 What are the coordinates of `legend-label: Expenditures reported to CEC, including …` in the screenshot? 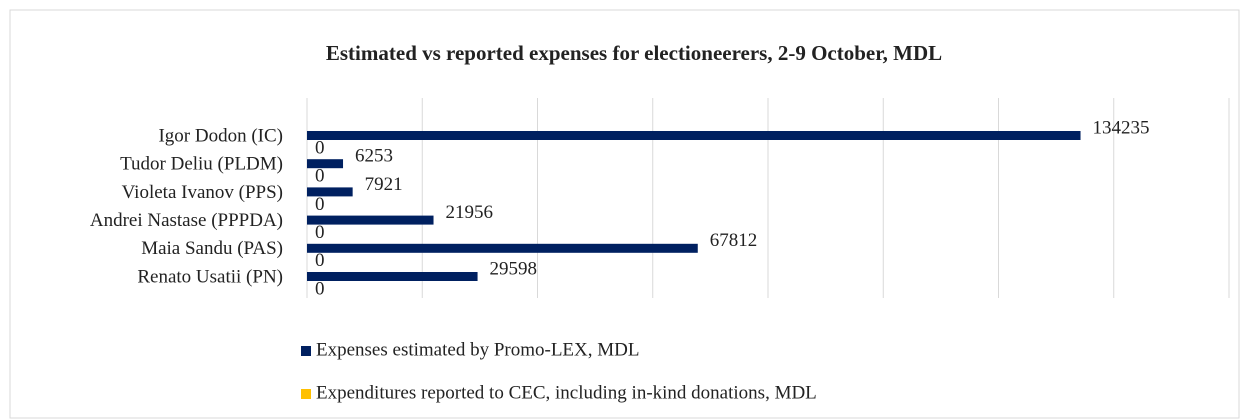 It's located at (566, 392).